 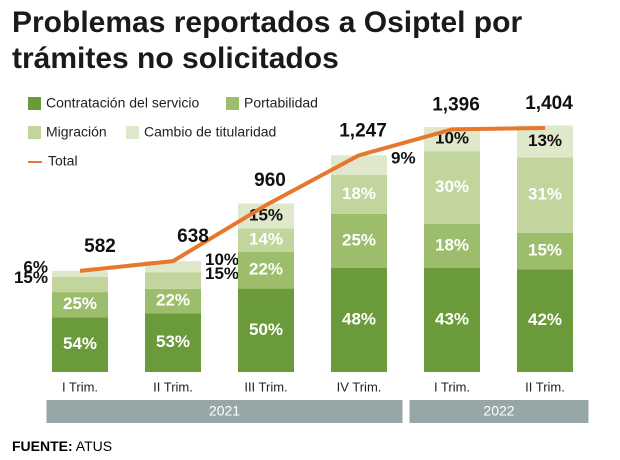 What do you see at coordinates (265, 386) in the screenshot?
I see `x-tick-label: III Trim.` at bounding box center [265, 386].